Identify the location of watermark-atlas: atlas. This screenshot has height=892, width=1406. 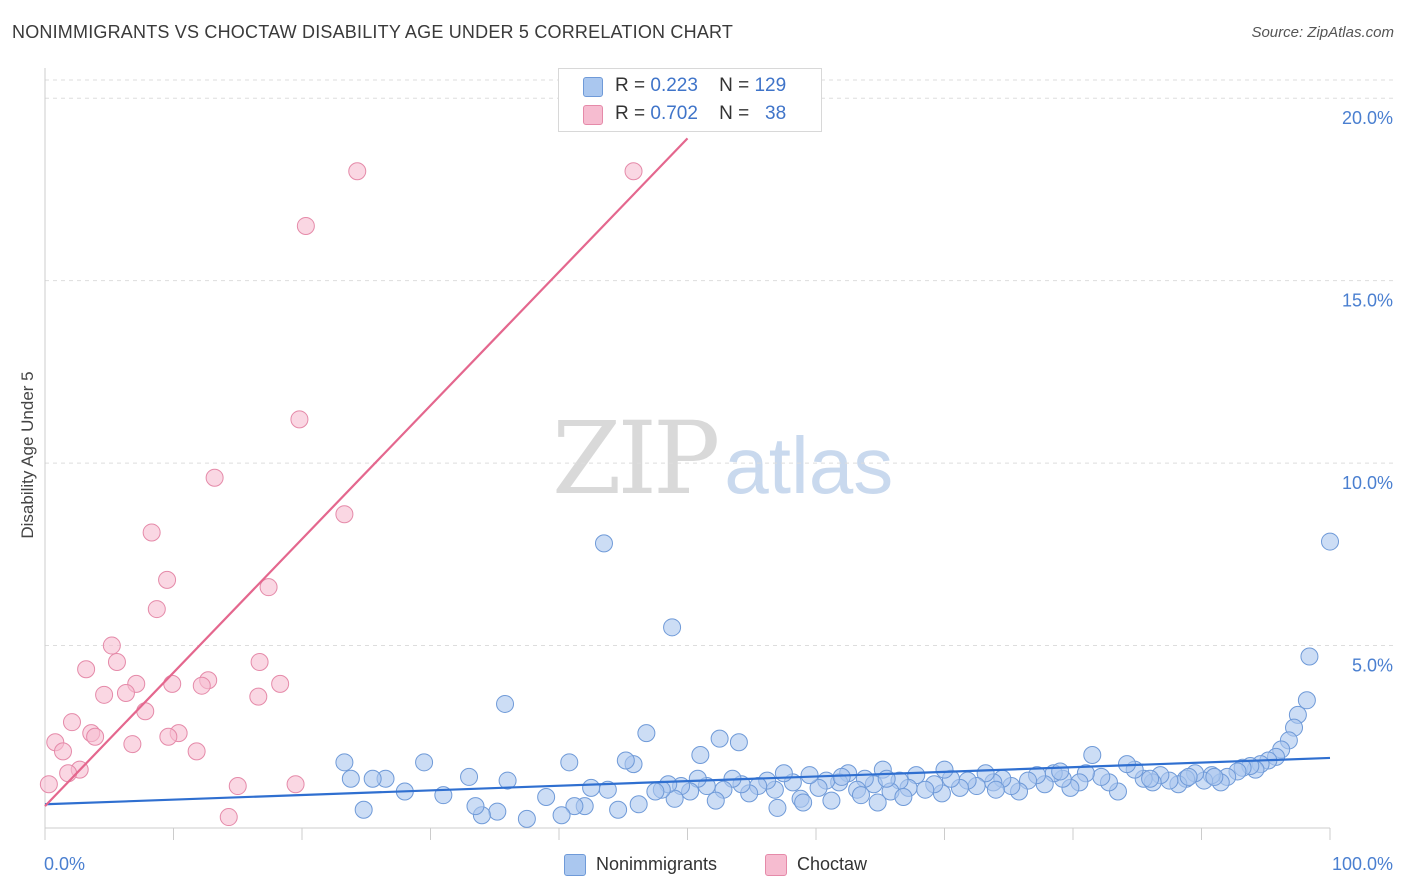
(809, 465).